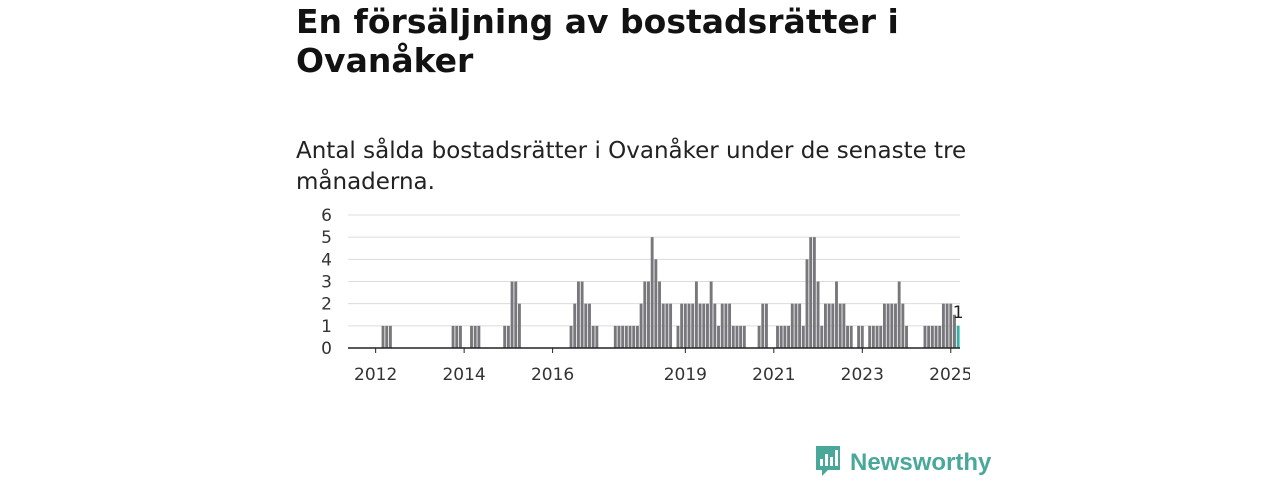 The image size is (1280, 482). What do you see at coordinates (326, 305) in the screenshot?
I see `y-tick-label: 2` at bounding box center [326, 305].